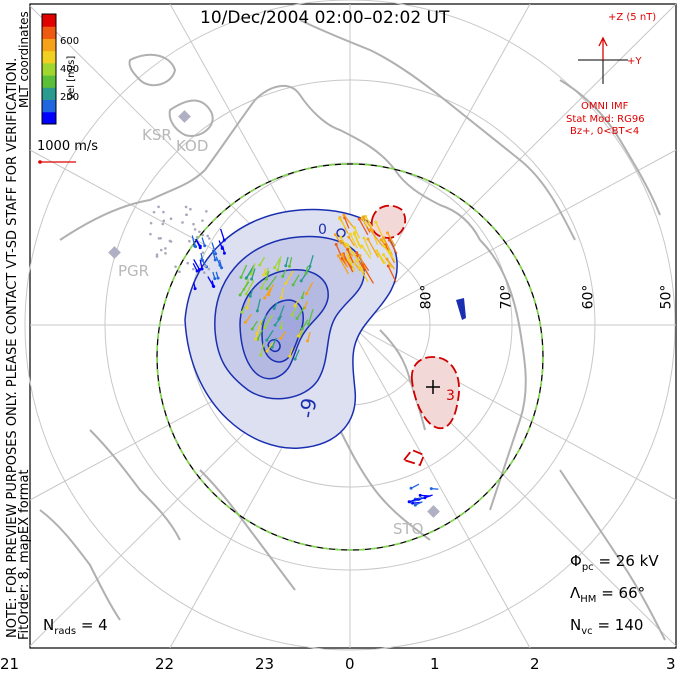 The height and width of the screenshot is (674, 680). What do you see at coordinates (70, 97) in the screenshot?
I see `colorbar-tick-200: 200` at bounding box center [70, 97].